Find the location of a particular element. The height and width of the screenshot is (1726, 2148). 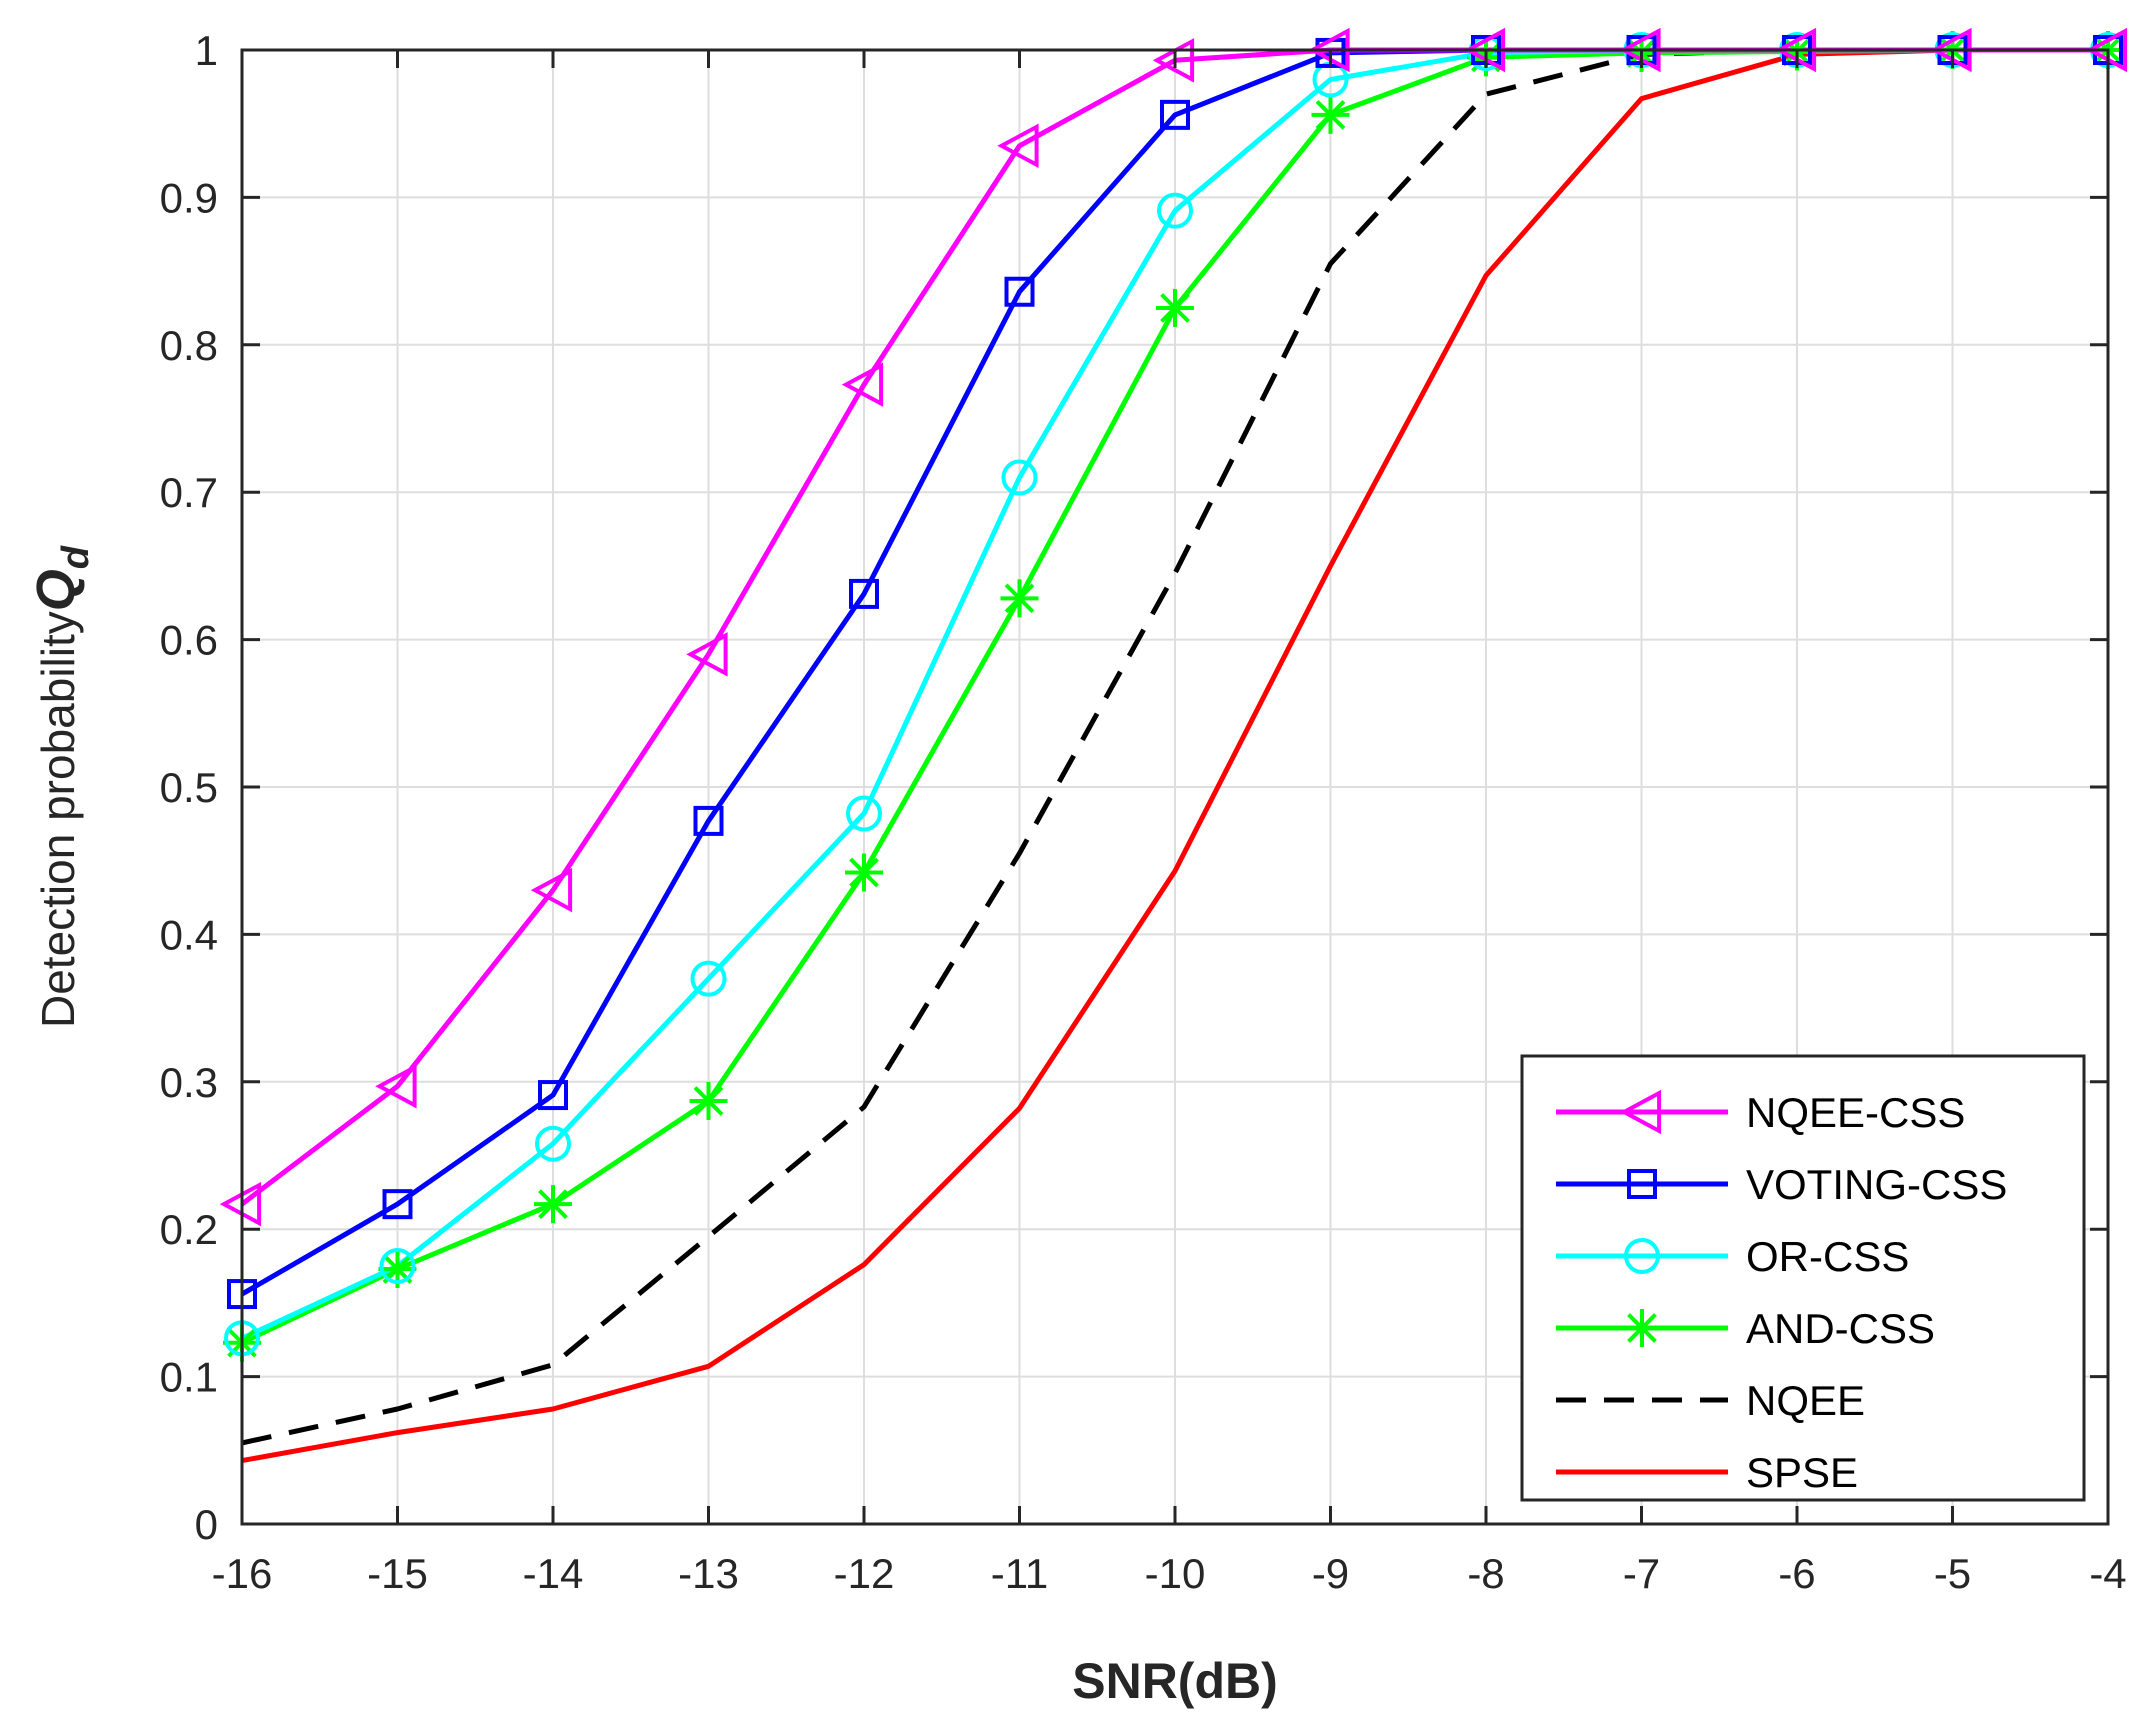

x-tick-label: -12 is located at coordinates (864, 1573).